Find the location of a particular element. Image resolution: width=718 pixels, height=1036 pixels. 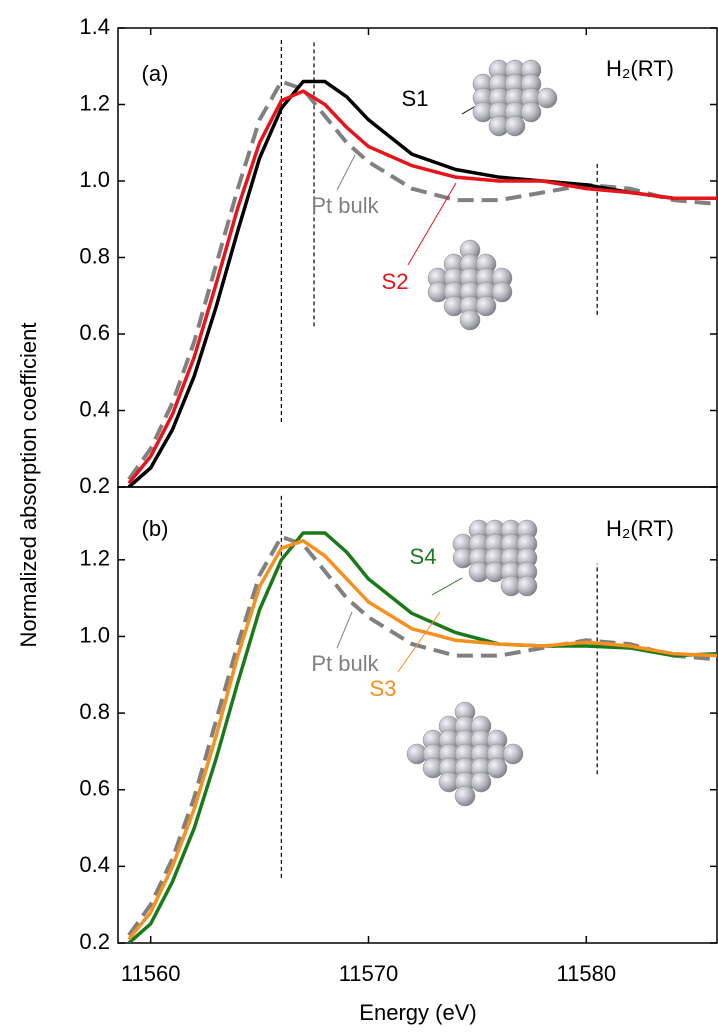

panel-label: (b) is located at coordinates (155, 528).